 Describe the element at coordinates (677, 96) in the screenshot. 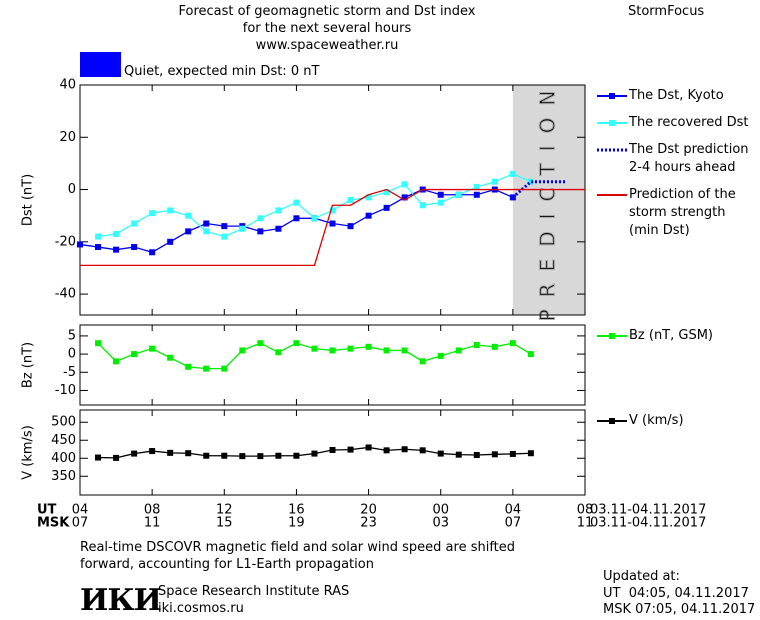

I see `legend-item: The Dst, Kyoto` at that location.